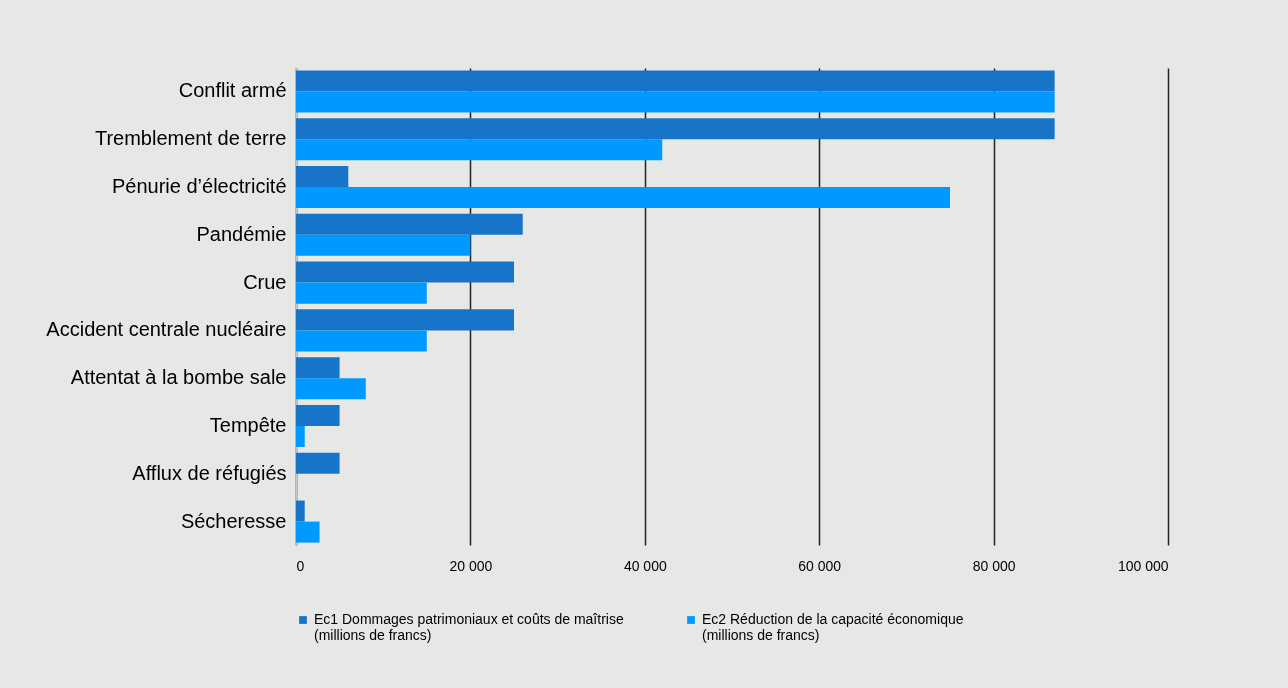  I want to click on x-tick-label: 40 000, so click(645, 565).